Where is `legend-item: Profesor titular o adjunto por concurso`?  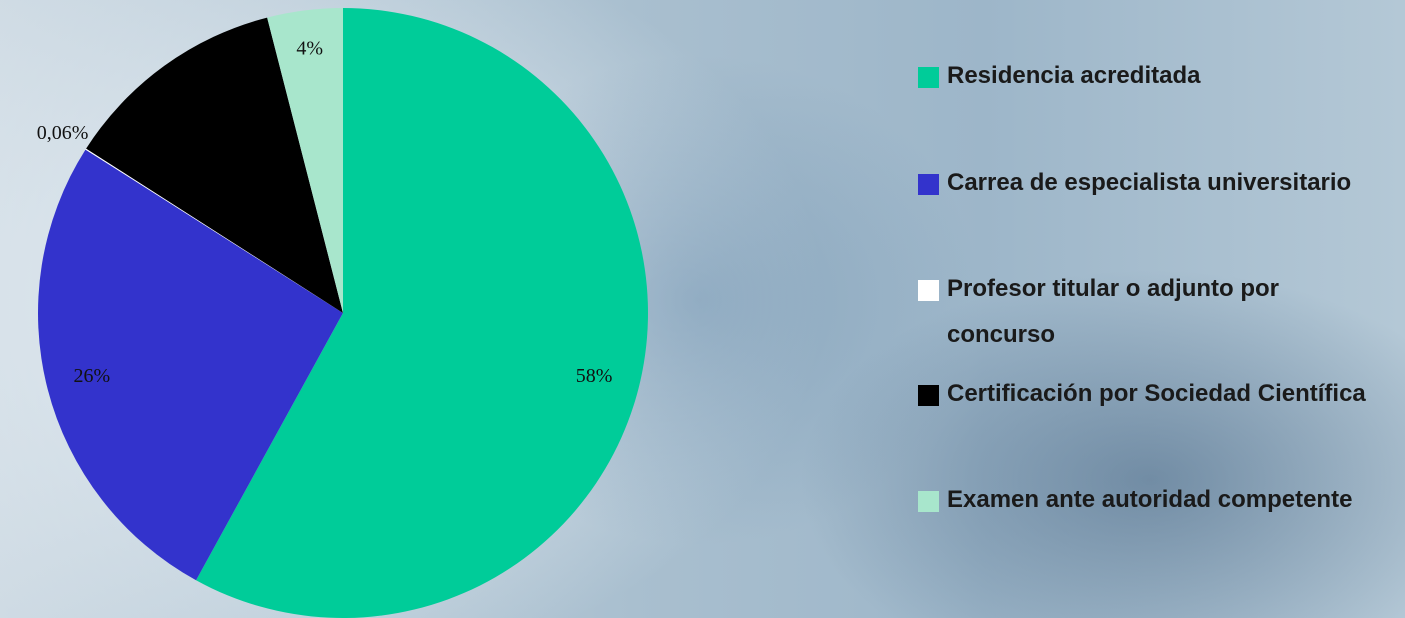
legend-item: Profesor titular o adjunto por concurso is located at coordinates (1153, 315).